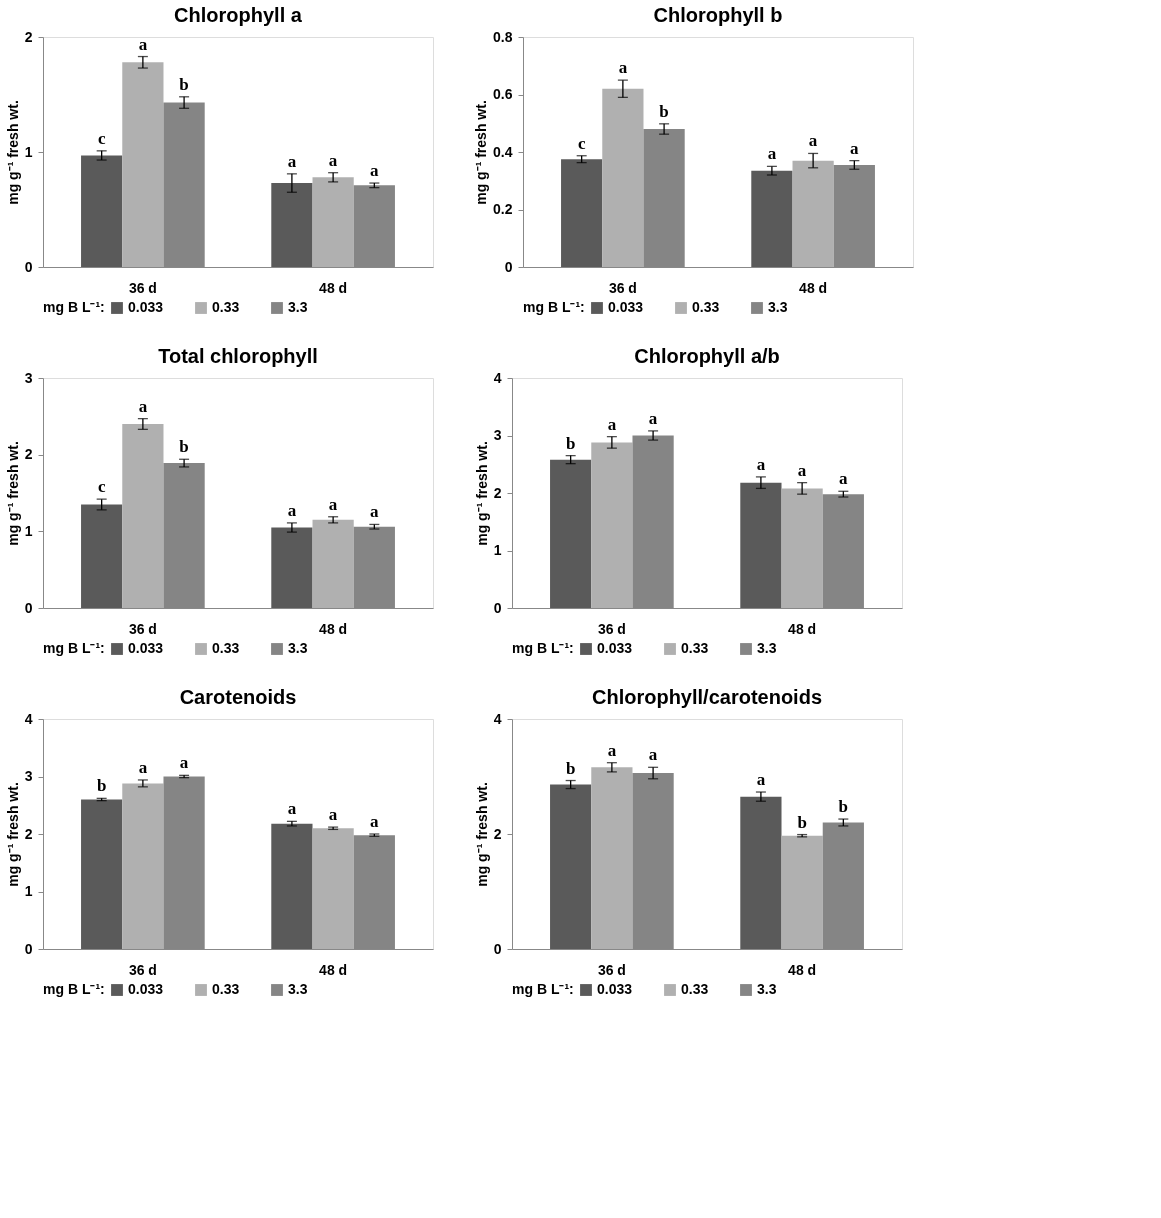  I want to click on chart-title: Chlorophyll a/b, so click(707, 356).